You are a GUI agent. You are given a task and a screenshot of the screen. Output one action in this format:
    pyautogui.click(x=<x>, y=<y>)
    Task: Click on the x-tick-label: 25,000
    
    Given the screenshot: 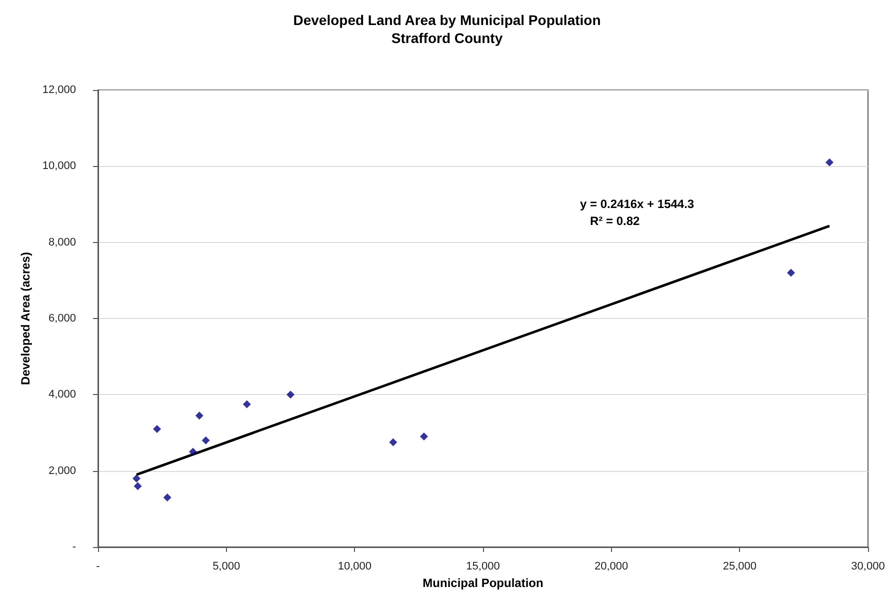 What is the action you would take?
    pyautogui.click(x=739, y=566)
    